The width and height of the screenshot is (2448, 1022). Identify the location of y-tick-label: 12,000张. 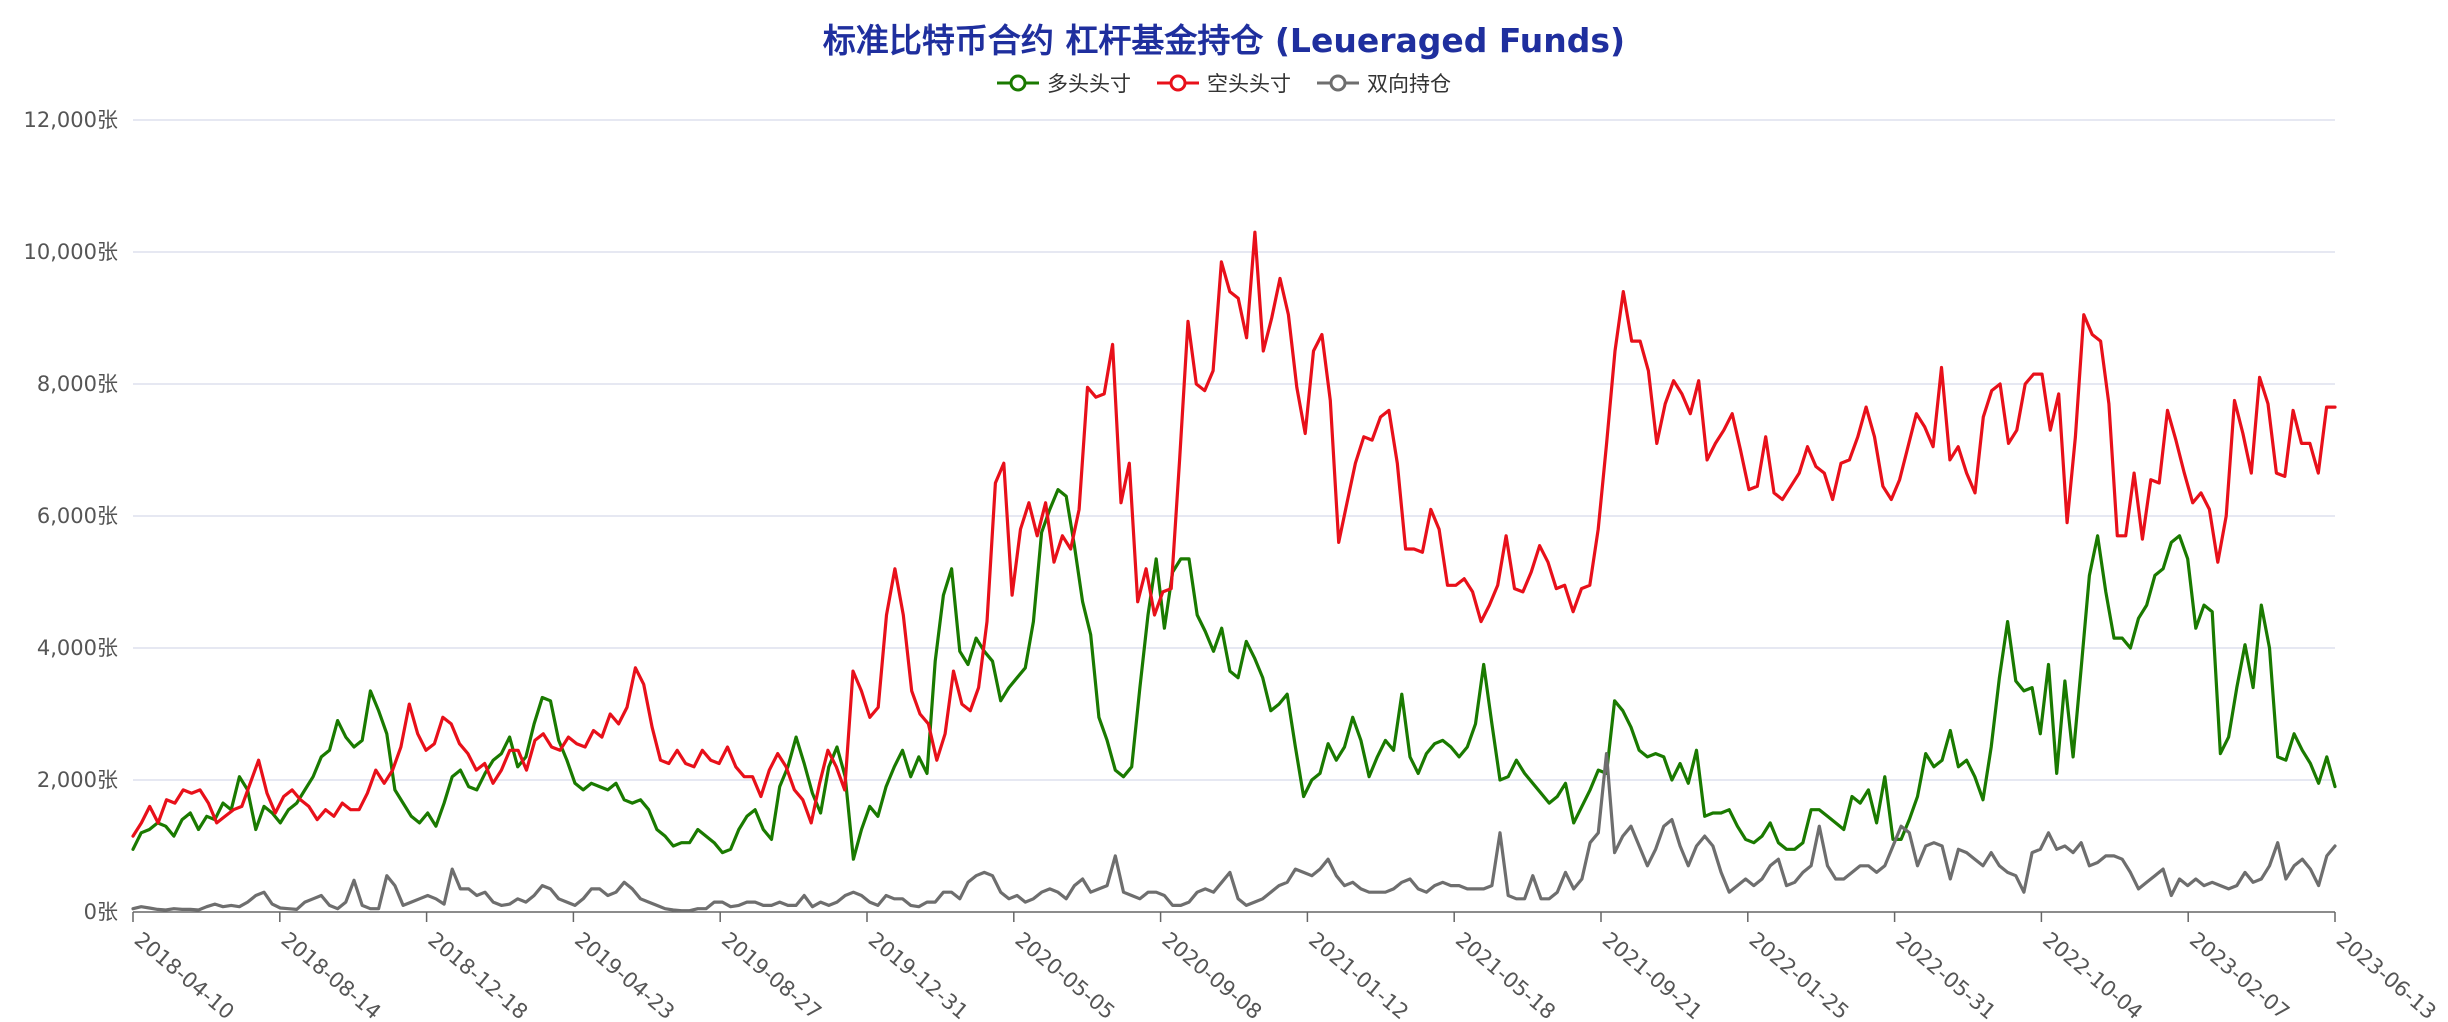
(71, 120).